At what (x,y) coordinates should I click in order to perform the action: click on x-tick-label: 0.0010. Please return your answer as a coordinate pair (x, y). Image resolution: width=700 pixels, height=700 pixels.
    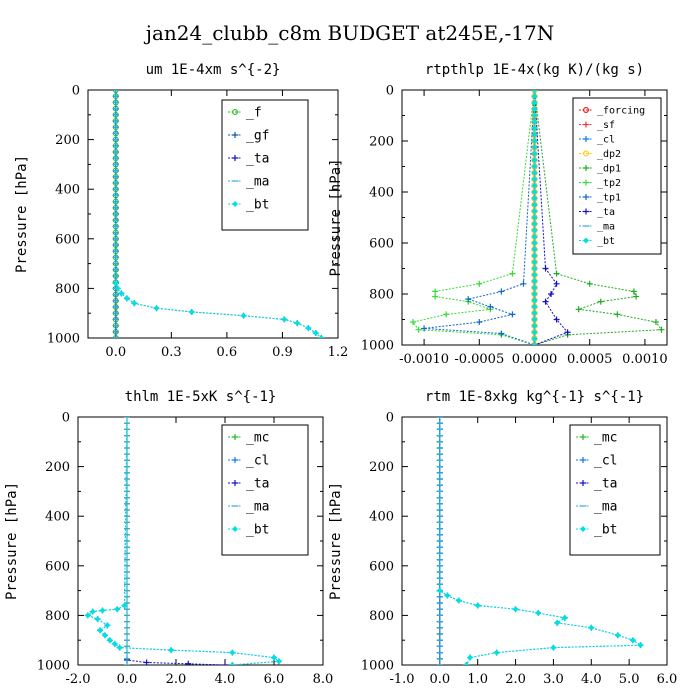
    Looking at the image, I should click on (645, 359).